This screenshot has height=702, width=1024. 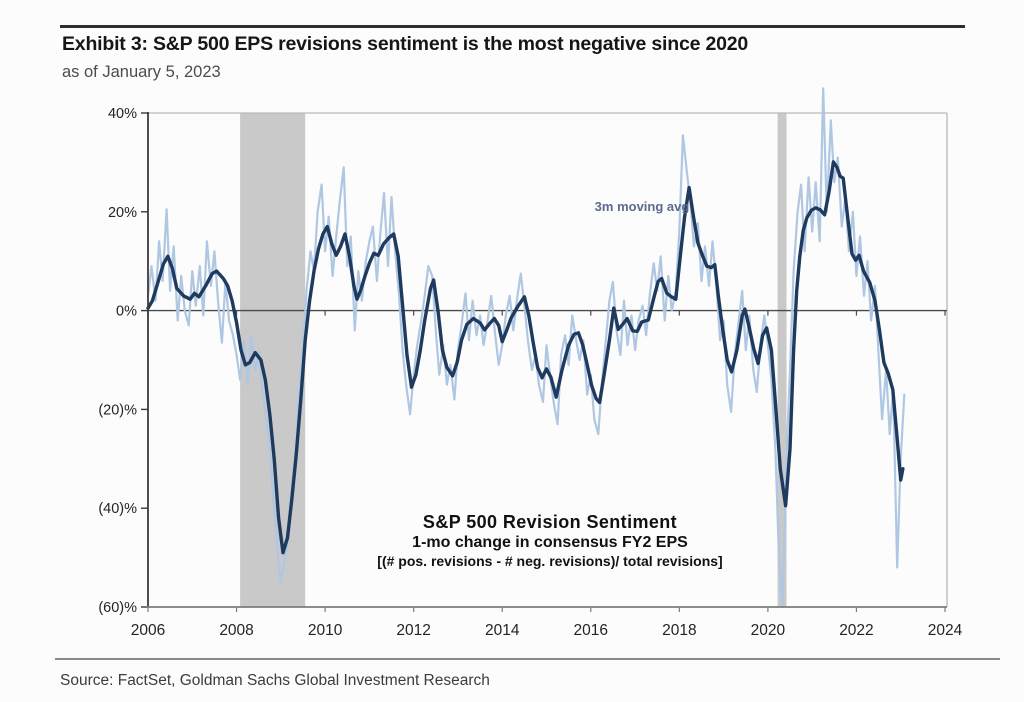 What do you see at coordinates (122, 213) in the screenshot?
I see `svg-text: 20%` at bounding box center [122, 213].